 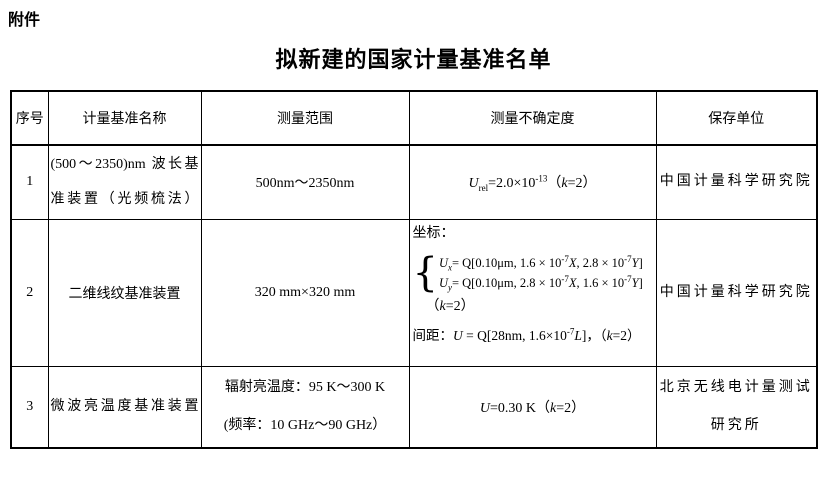 I want to click on row-3-range-frequency: (频率：10 GHz～90 GHz）, so click(x=305, y=425).